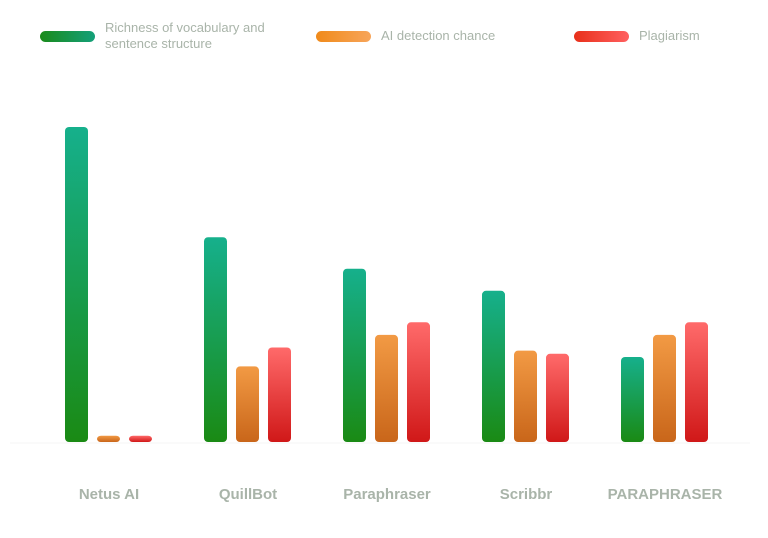  What do you see at coordinates (669, 35) in the screenshot?
I see `legend-label: Plagiarism` at bounding box center [669, 35].